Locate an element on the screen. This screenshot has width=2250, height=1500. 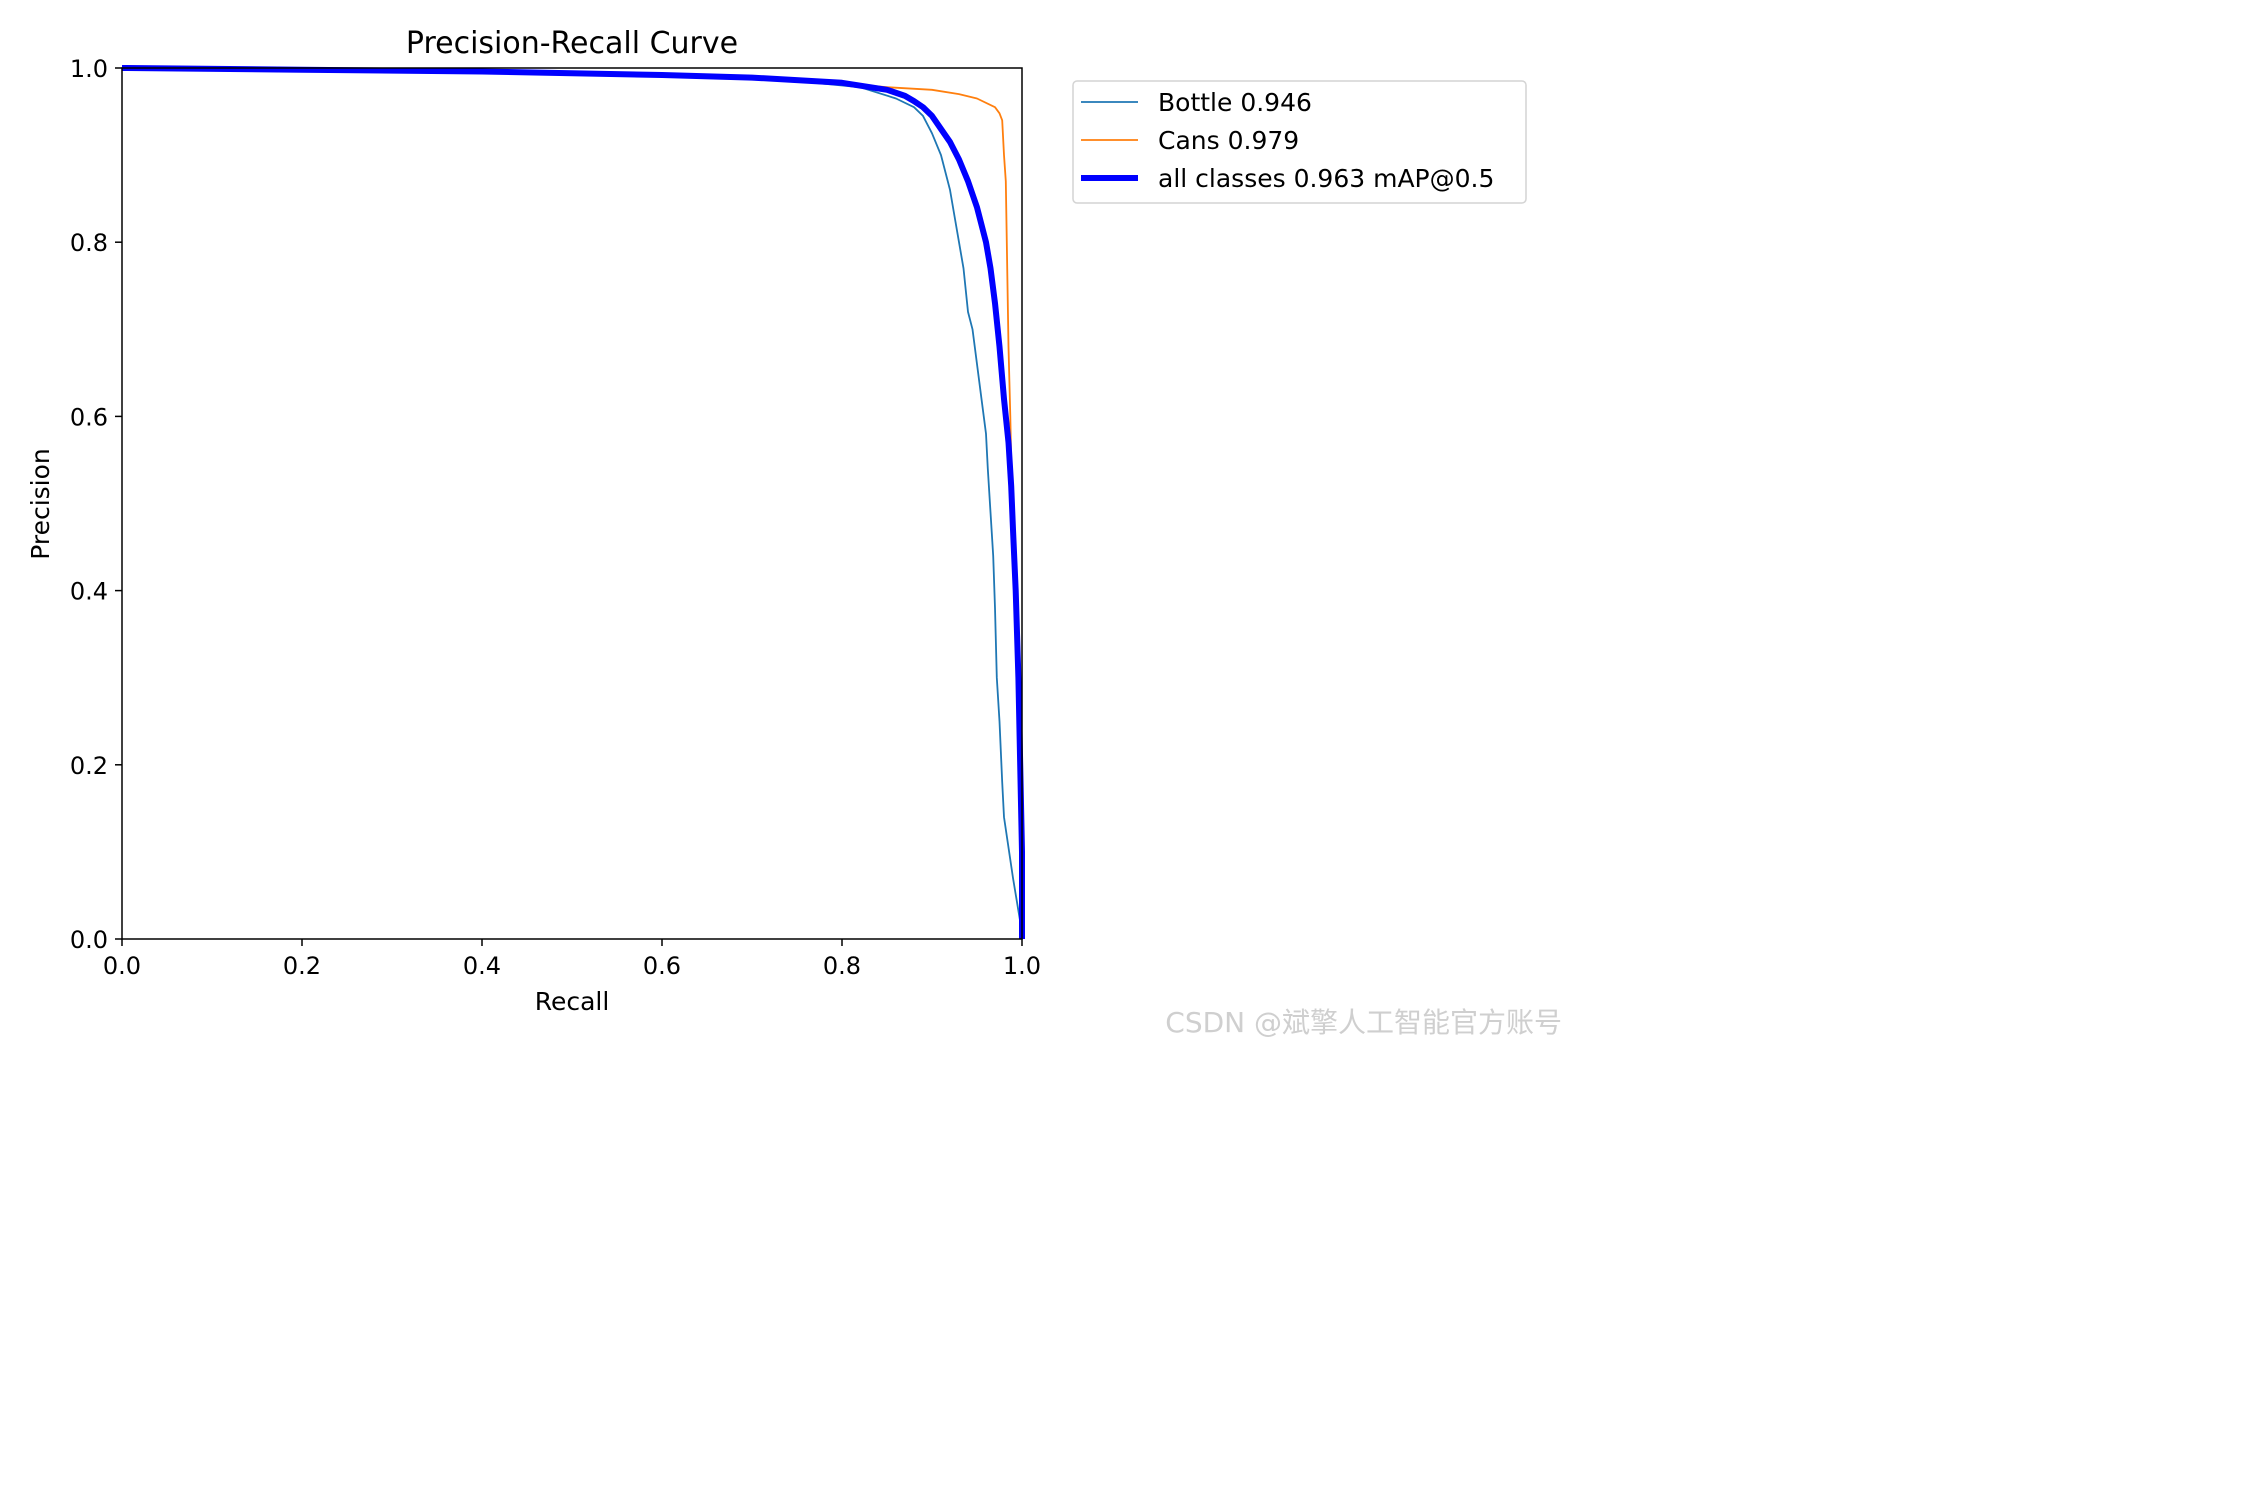
legend-label-bottle: Bottle 0.946 is located at coordinates (1235, 102).